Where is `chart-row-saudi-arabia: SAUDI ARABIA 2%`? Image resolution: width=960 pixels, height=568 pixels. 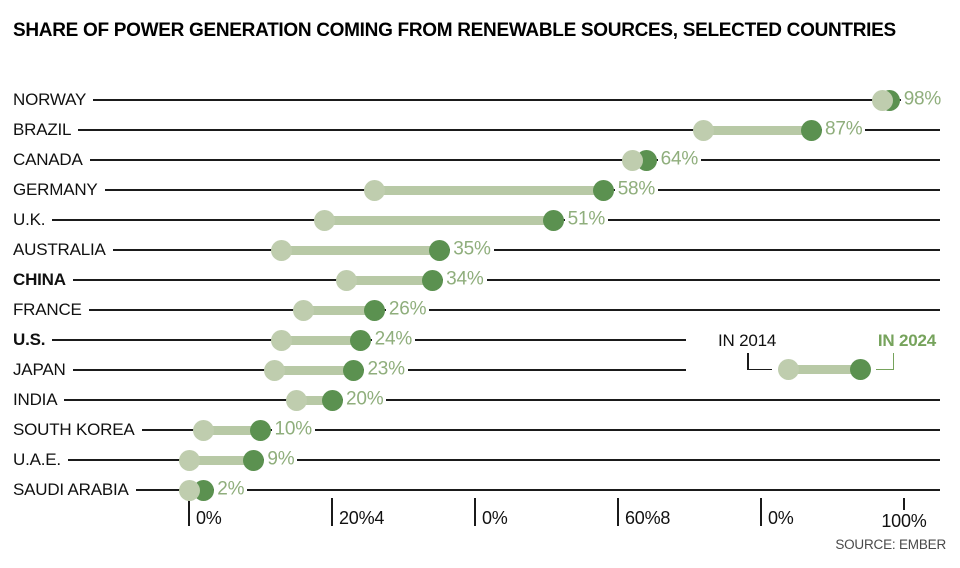
chart-row-saudi-arabia: SAUDI ARABIA 2% is located at coordinates (480, 490).